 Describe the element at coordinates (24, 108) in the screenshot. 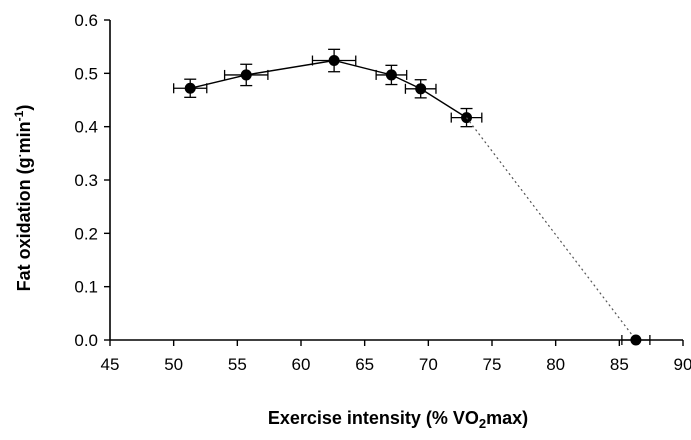

I see `y-axis-title-suffix: )` at that location.